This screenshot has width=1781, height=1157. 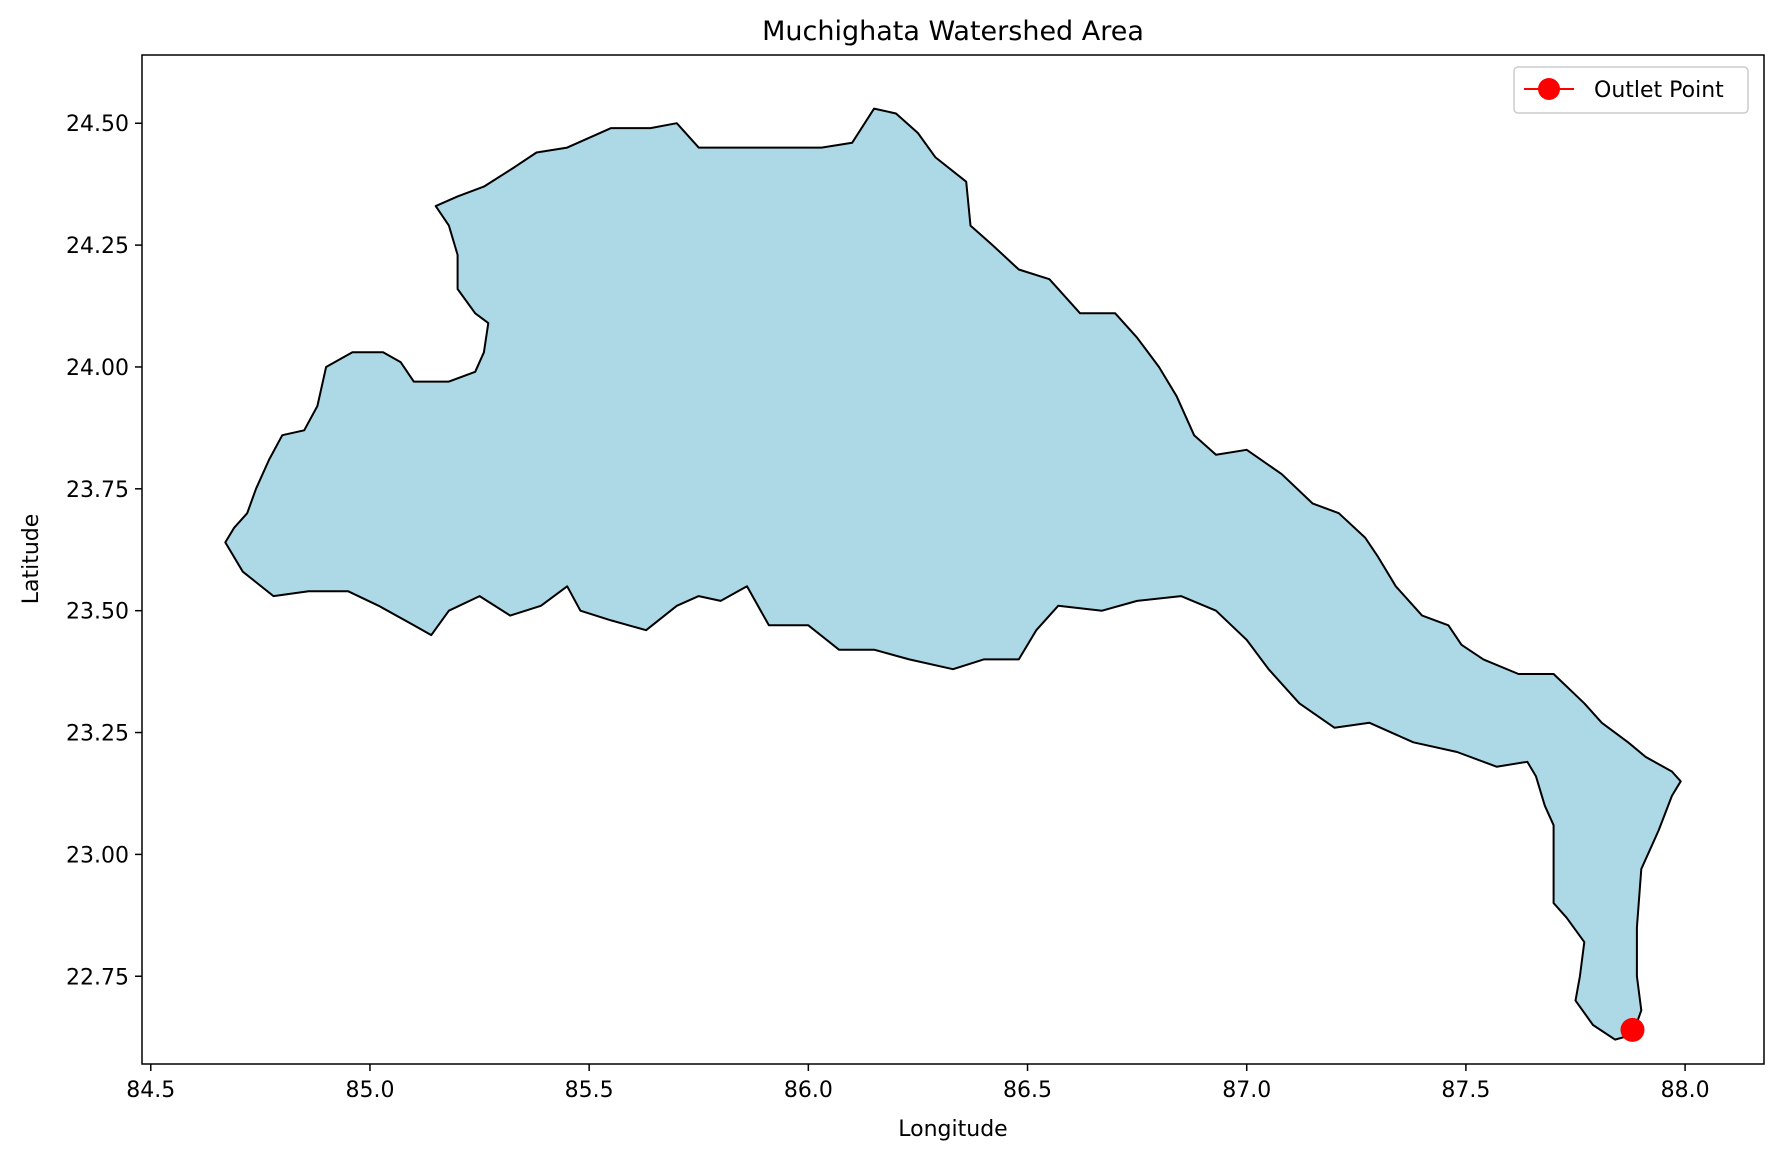 I want to click on x-tick-label: 86.0, so click(x=808, y=1090).